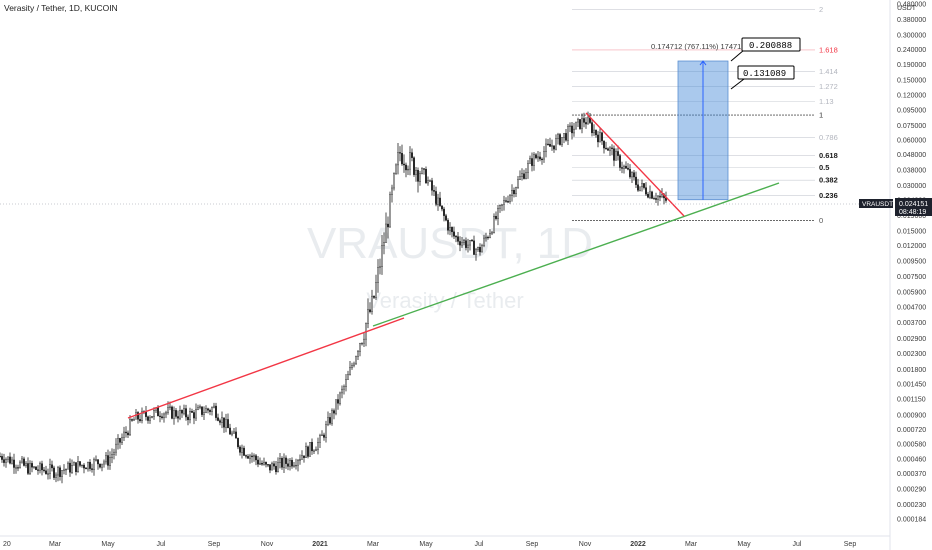 The height and width of the screenshot is (550, 932). Describe the element at coordinates (895, 207) in the screenshot. I see `last-price-marker: VRAUSDT 0.024151 08:48:19` at that location.